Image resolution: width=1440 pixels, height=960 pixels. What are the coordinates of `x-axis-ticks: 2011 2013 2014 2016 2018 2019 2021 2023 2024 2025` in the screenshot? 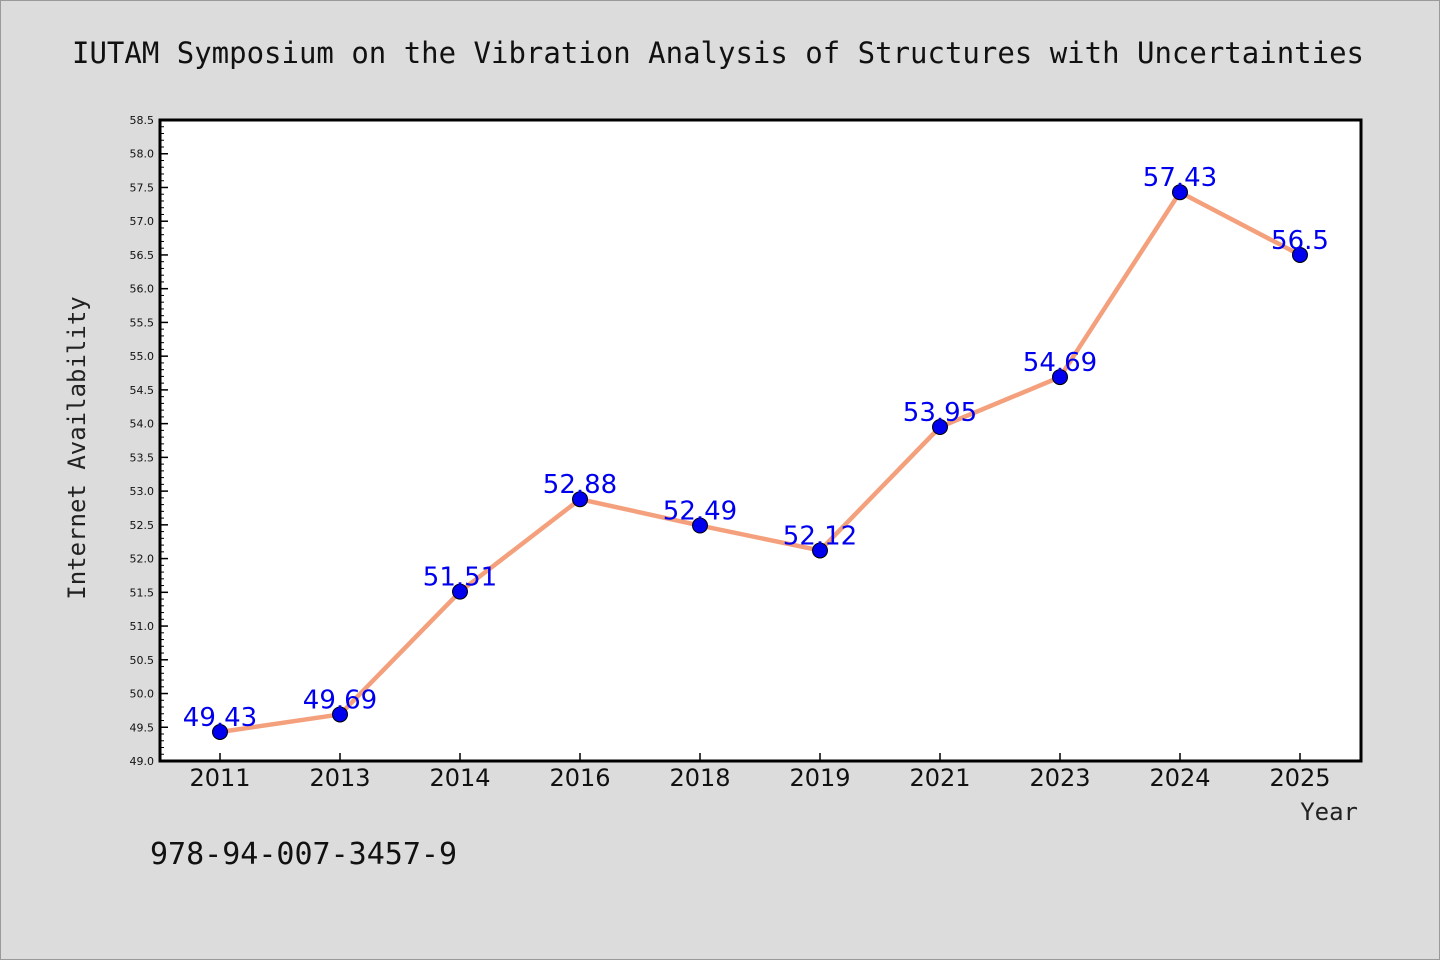 It's located at (760, 772).